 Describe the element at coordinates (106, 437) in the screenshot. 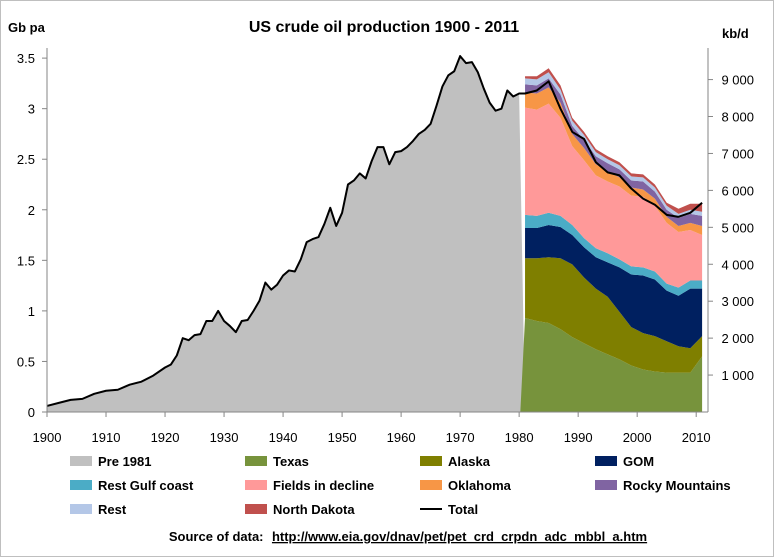

I see `x-tick-label: 1910` at that location.